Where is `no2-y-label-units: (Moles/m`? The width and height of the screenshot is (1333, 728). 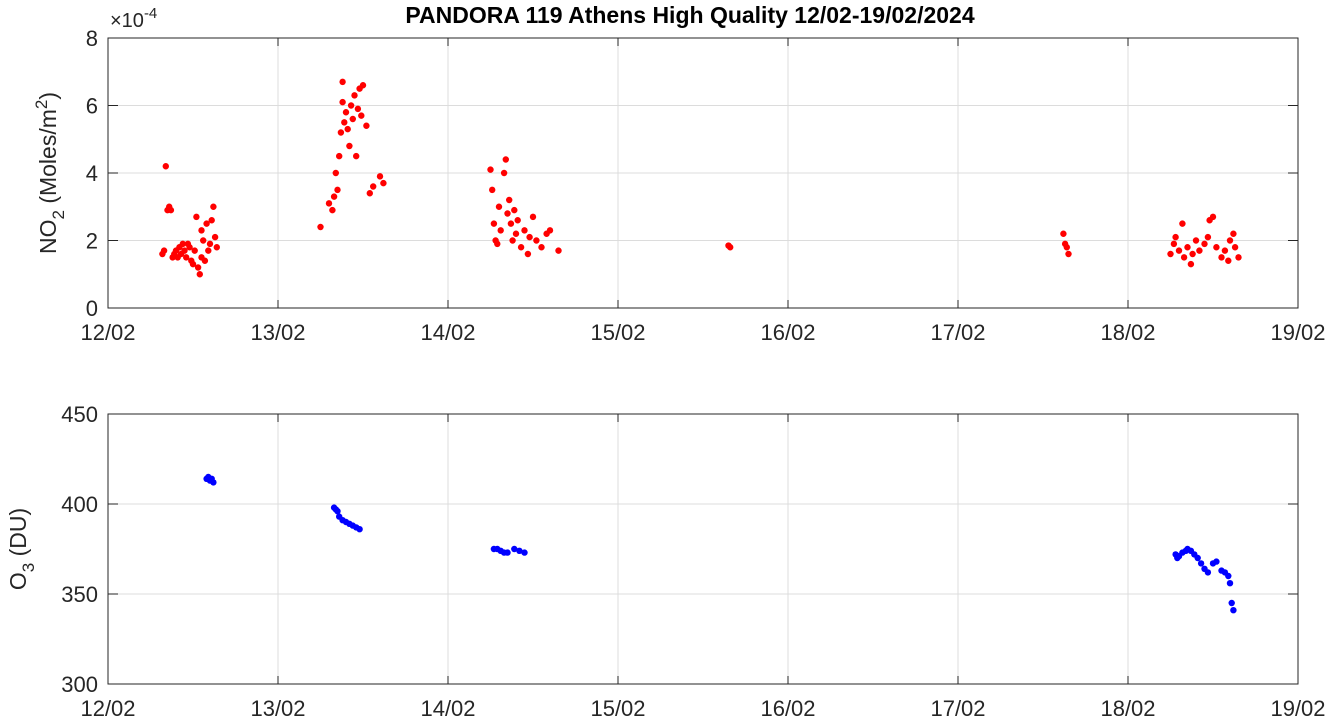
no2-y-label-units: (Moles/m is located at coordinates (48, 159).